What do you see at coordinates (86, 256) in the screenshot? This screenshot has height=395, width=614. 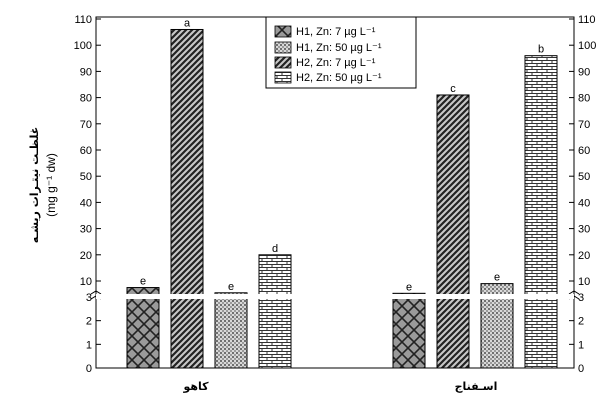 I see `y-tick-label-left: 20` at bounding box center [86, 256].